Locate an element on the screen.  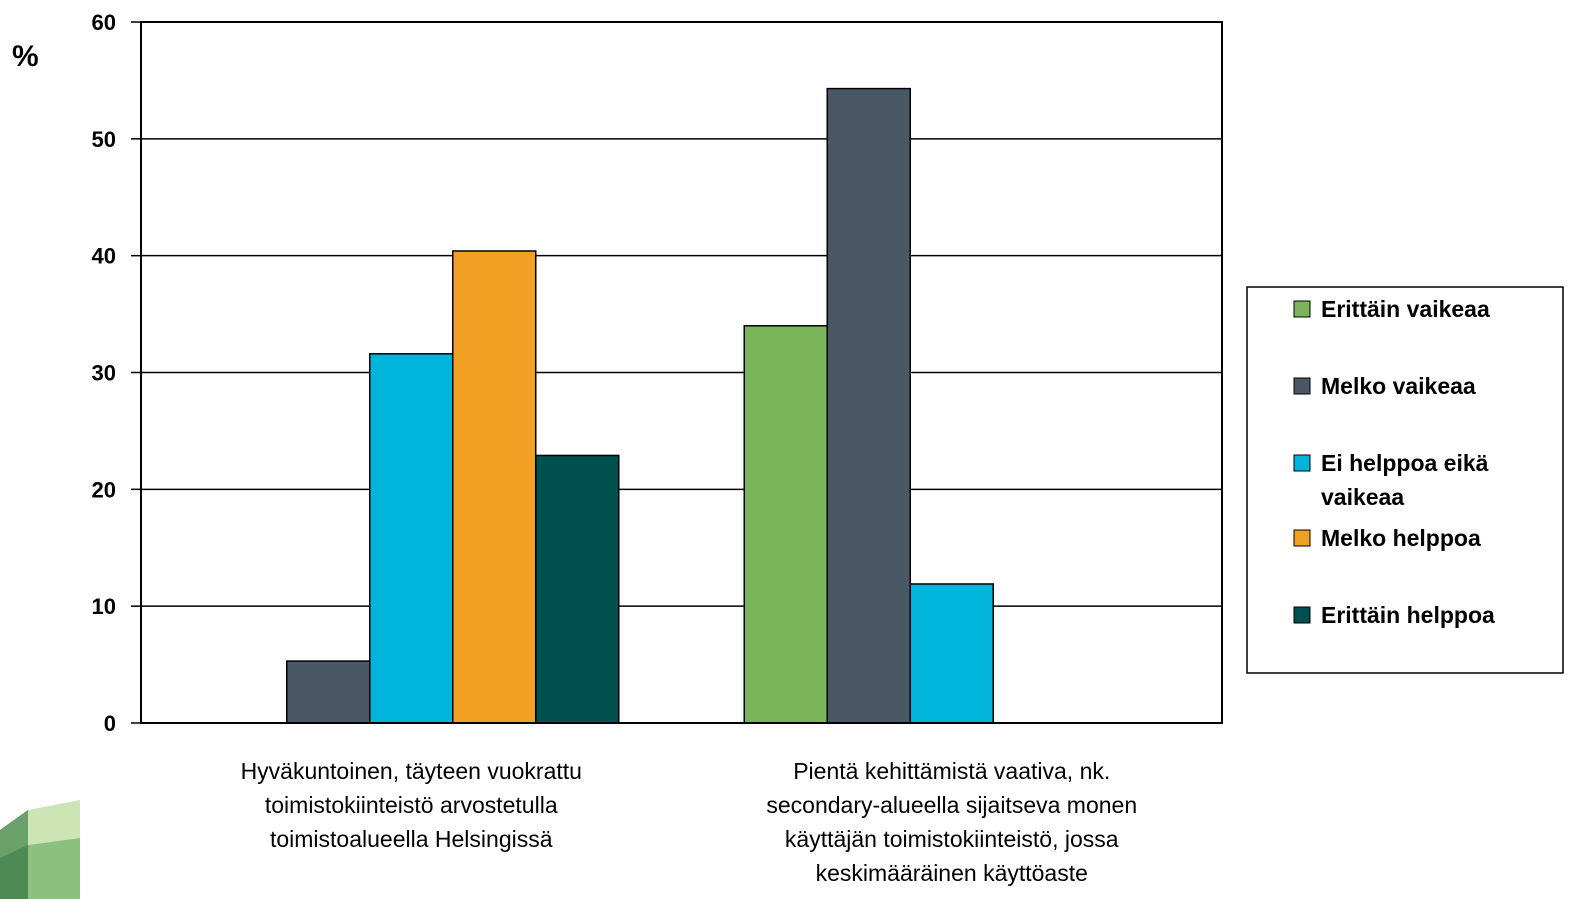
y-axis-ticks: 0 10 20 30 40 50 60 is located at coordinates (116, 373).